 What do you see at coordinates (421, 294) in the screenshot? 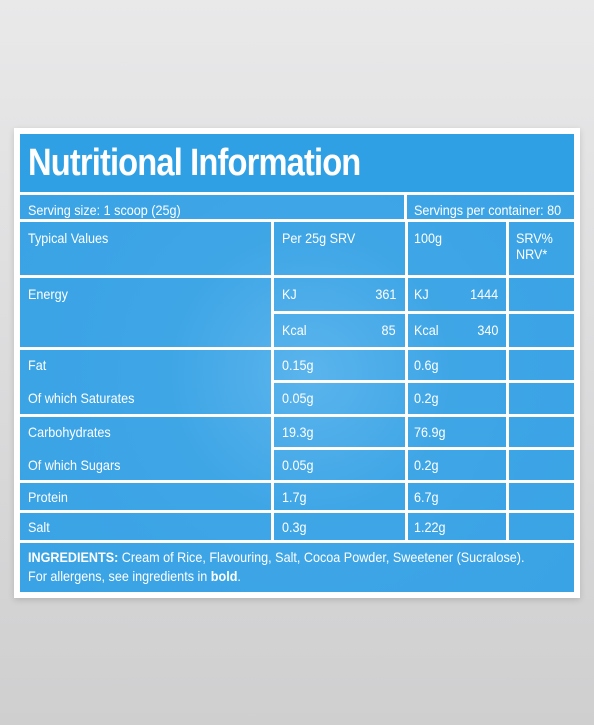
I see `kj-label-100g: KJ` at bounding box center [421, 294].